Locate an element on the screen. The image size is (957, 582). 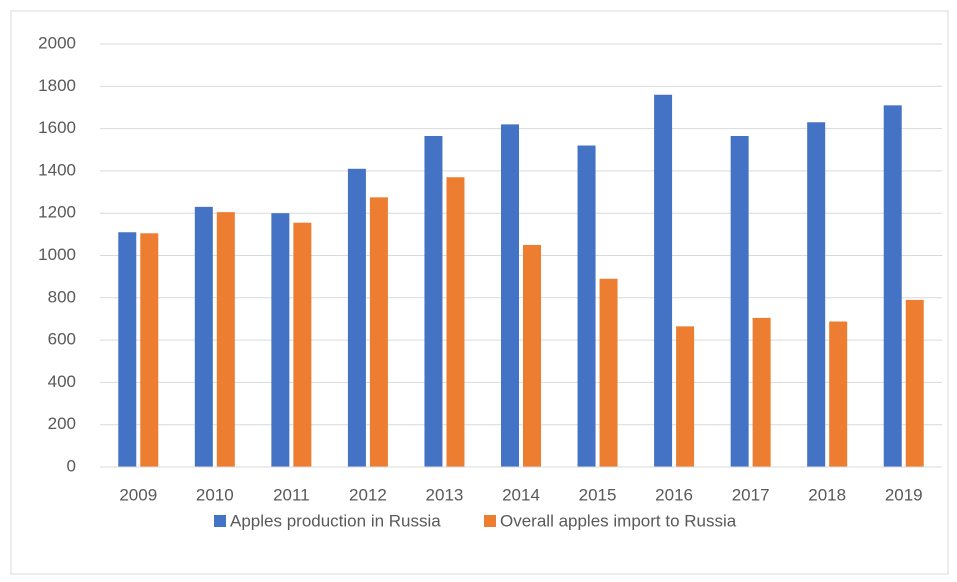
y-tick-label: 1400 is located at coordinates (57, 169).